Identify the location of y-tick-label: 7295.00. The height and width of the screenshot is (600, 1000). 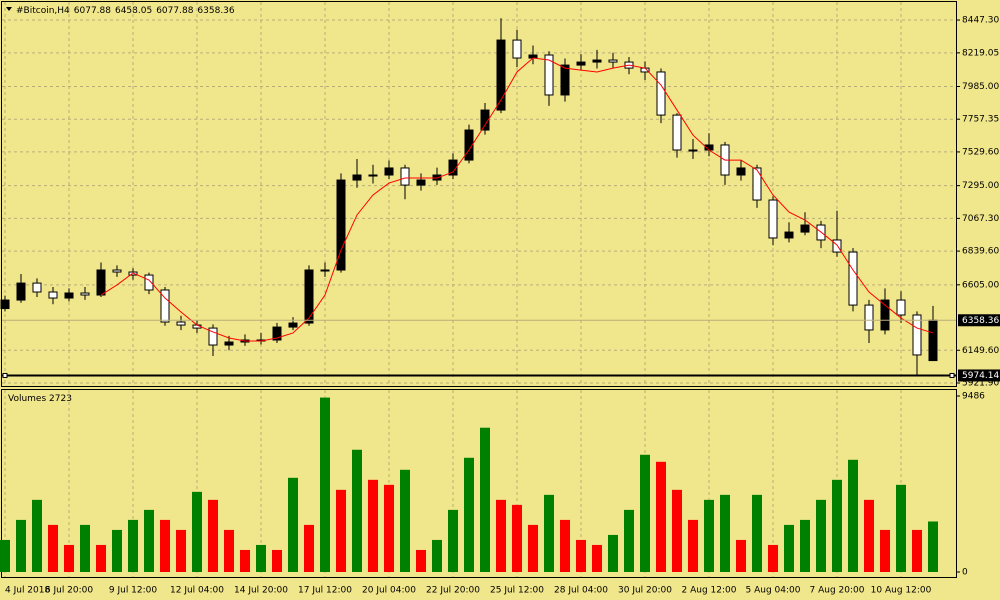
(980, 186).